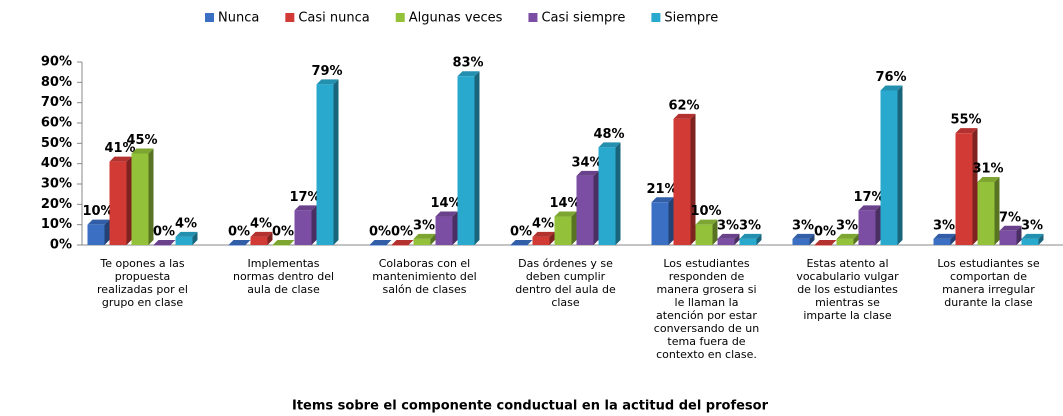  I want to click on value-label: 21%, so click(661, 189).